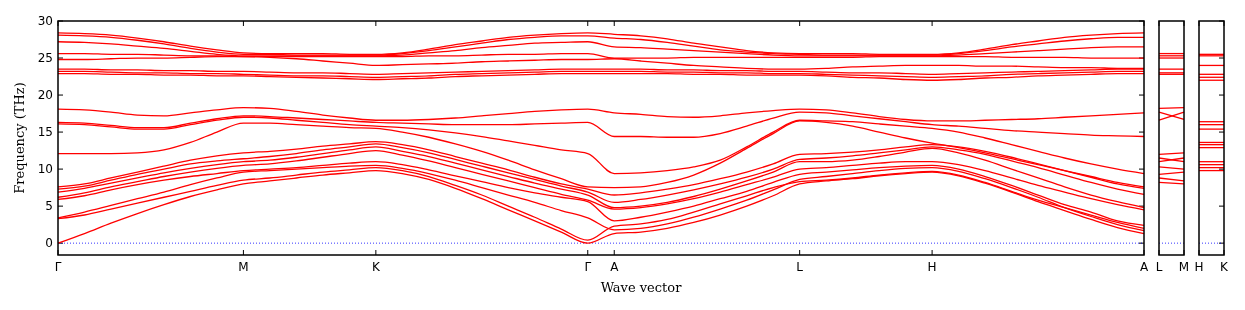  What do you see at coordinates (45, 58) in the screenshot?
I see `y-tick-label: 25` at bounding box center [45, 58].